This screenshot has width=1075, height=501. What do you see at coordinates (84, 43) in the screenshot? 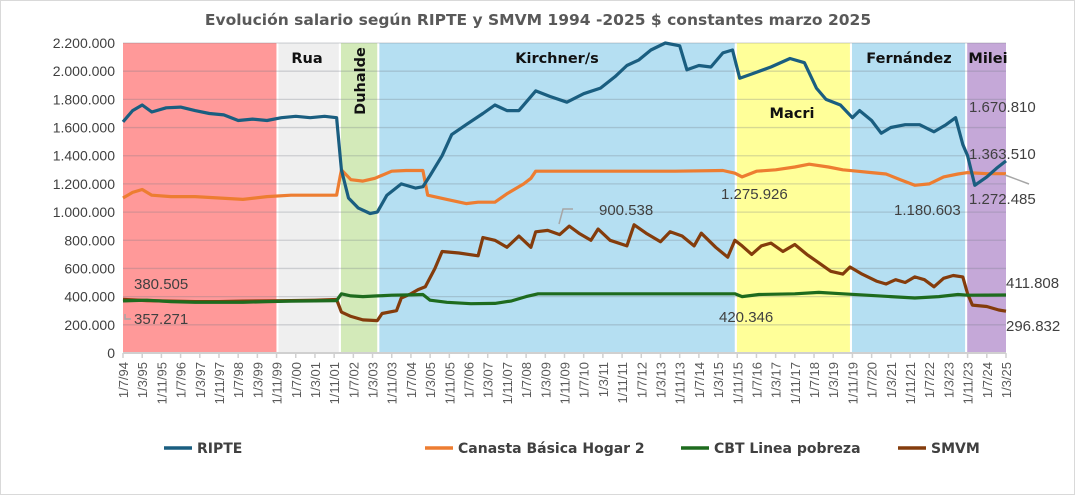
I see `y-tick-label: 2.200.000` at bounding box center [84, 43].